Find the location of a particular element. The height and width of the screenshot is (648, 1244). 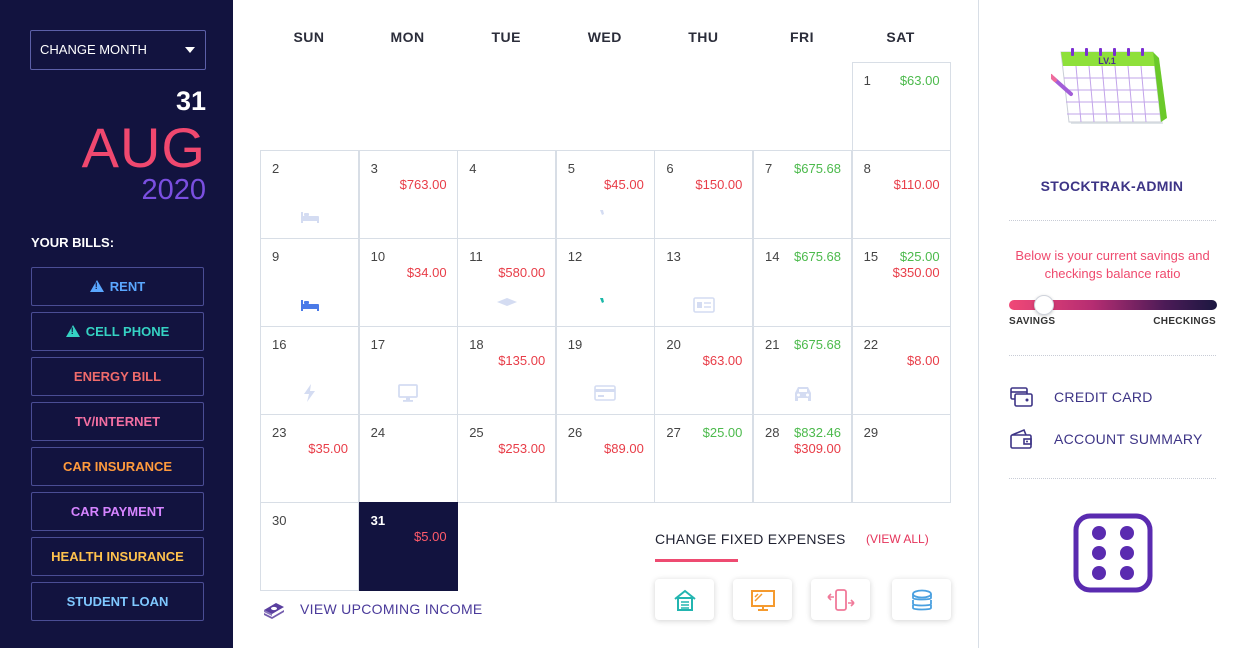

bill-label: HEALTH INSURANCE is located at coordinates (117, 556).